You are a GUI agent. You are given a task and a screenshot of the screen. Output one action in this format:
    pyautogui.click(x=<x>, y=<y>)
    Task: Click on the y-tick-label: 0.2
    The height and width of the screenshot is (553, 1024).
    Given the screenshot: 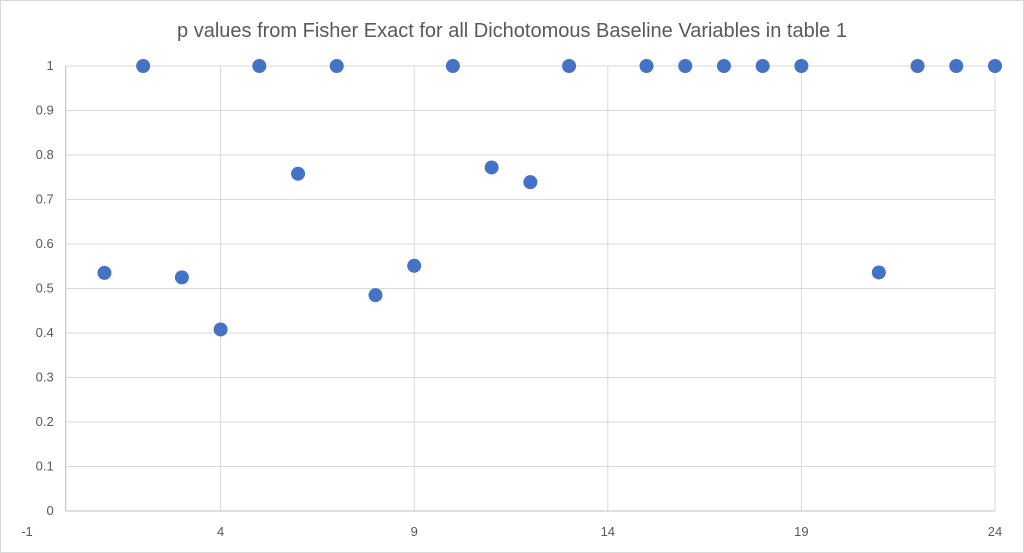 What is the action you would take?
    pyautogui.click(x=45, y=421)
    